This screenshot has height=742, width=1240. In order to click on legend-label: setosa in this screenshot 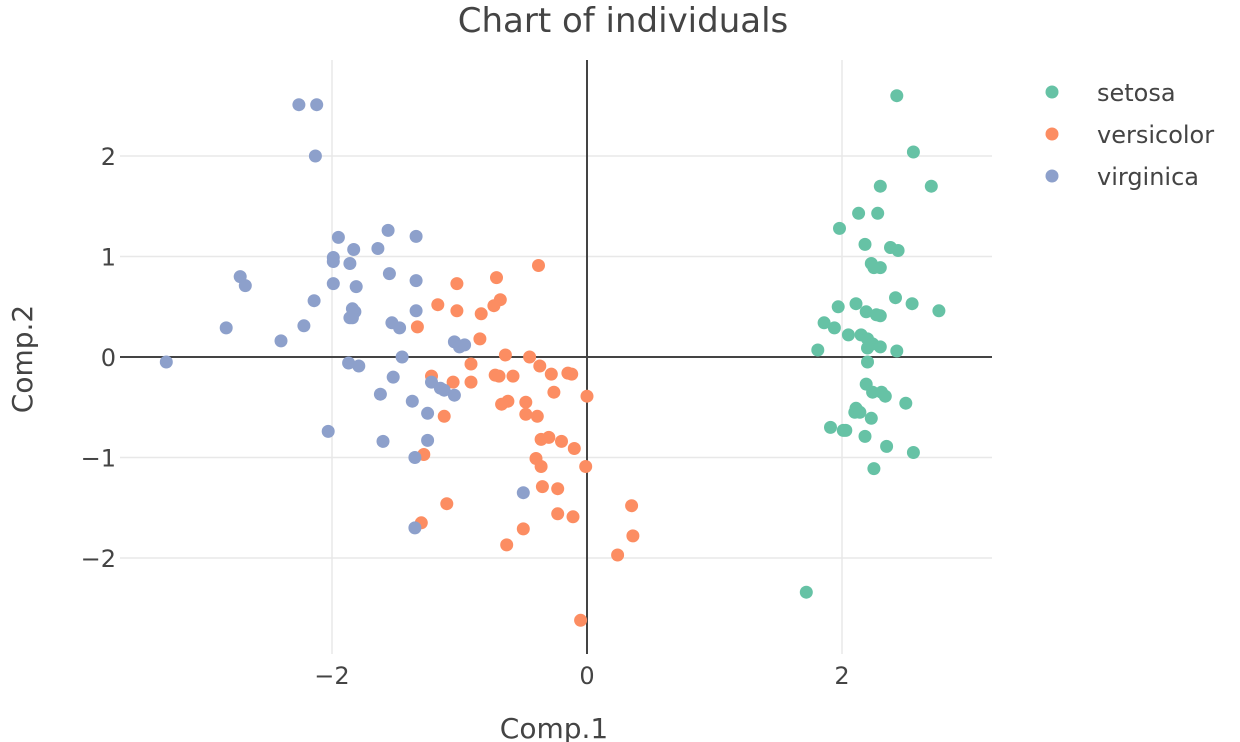, I will do `click(1136, 93)`.